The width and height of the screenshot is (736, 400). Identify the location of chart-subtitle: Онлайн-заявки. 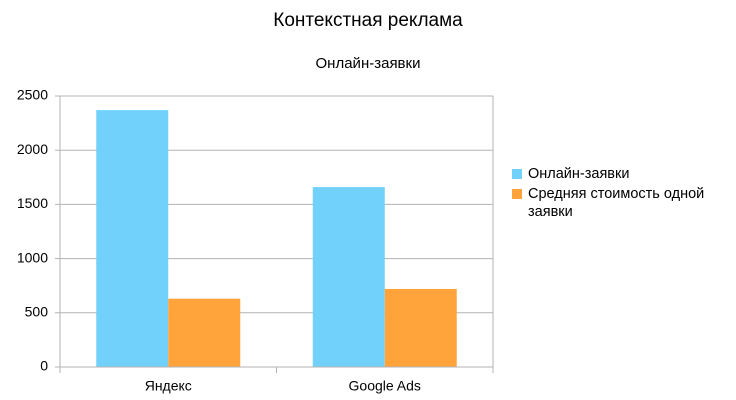
(368, 63).